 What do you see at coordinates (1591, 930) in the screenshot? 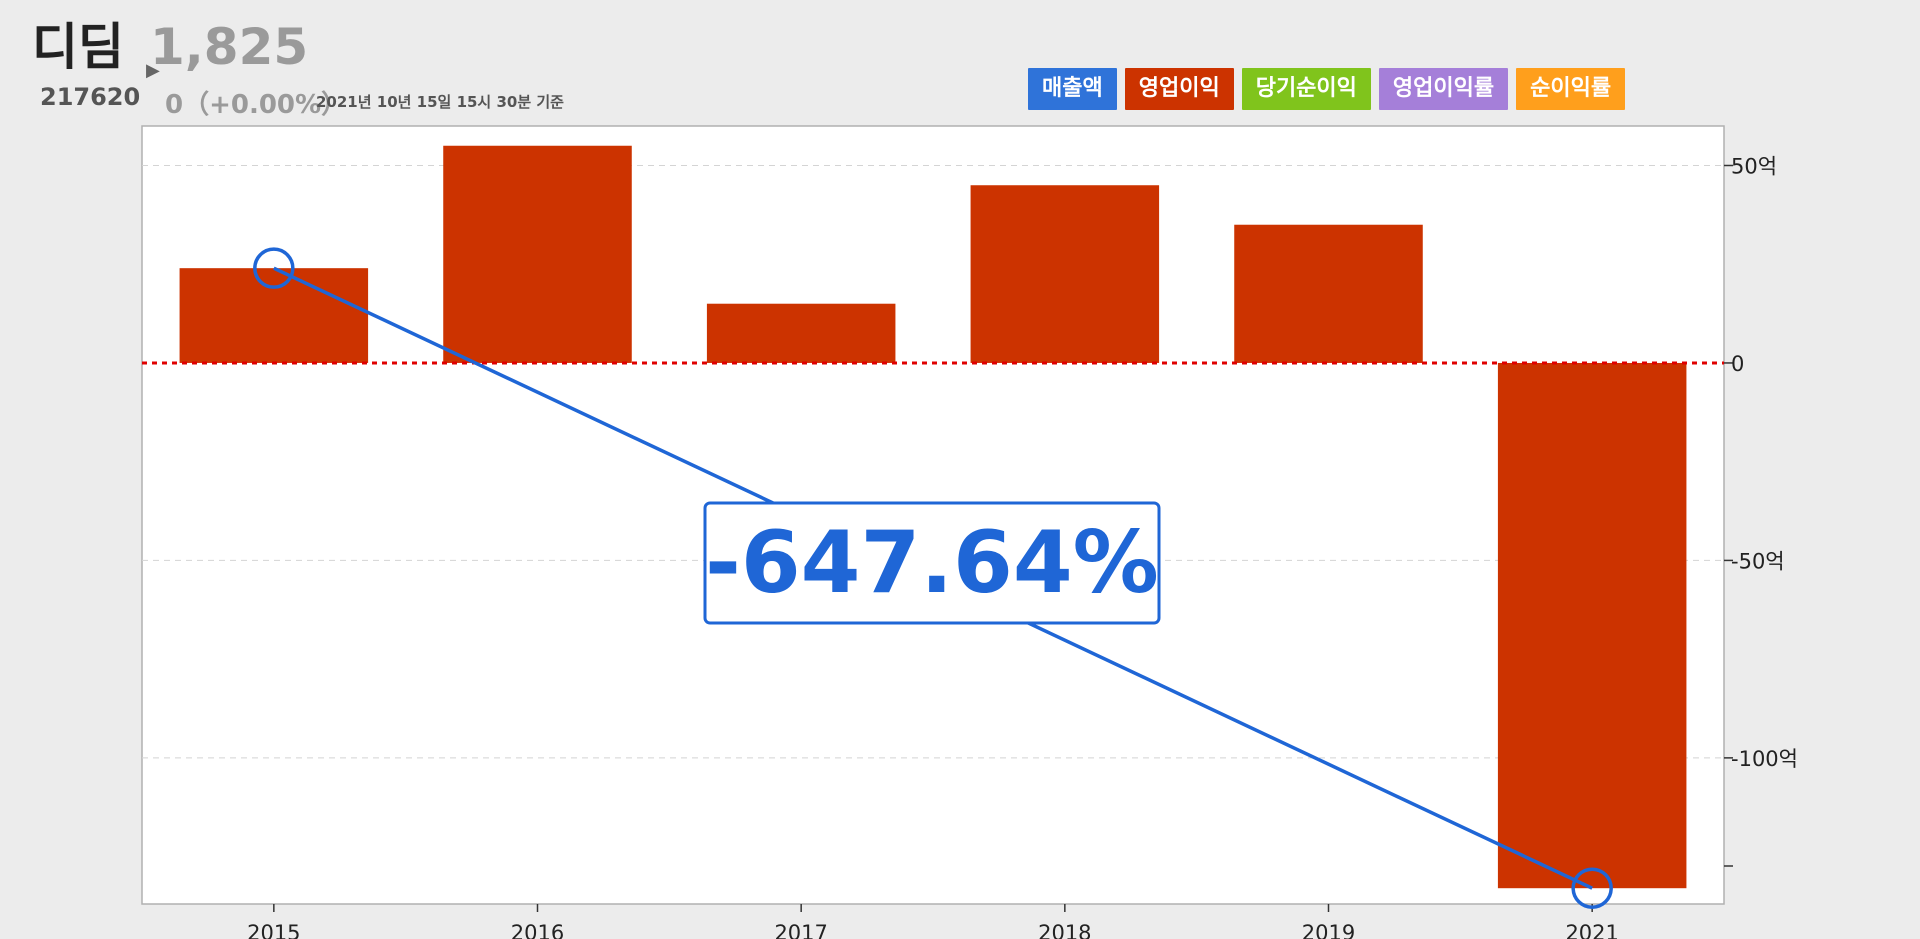
I see `x-axis-tick-label: 2021` at bounding box center [1591, 930].